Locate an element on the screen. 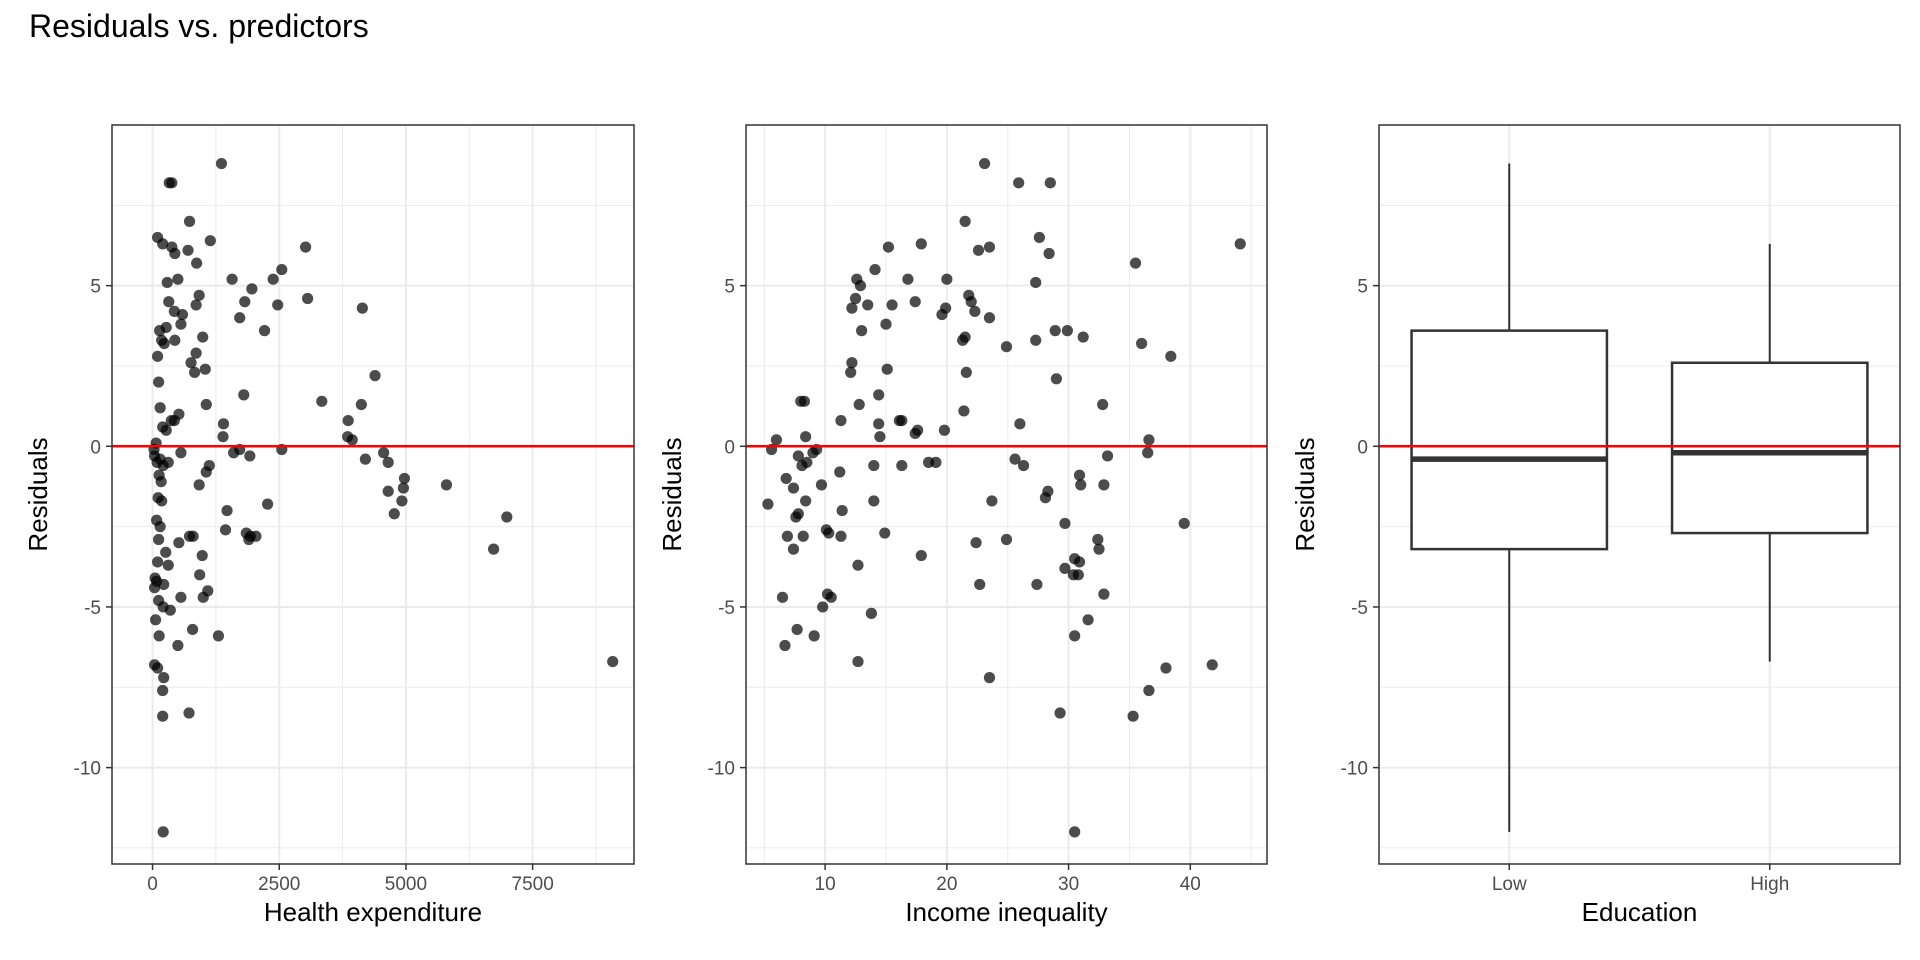 The image size is (1920, 960). y-tick-label: -10 is located at coordinates (721, 769).